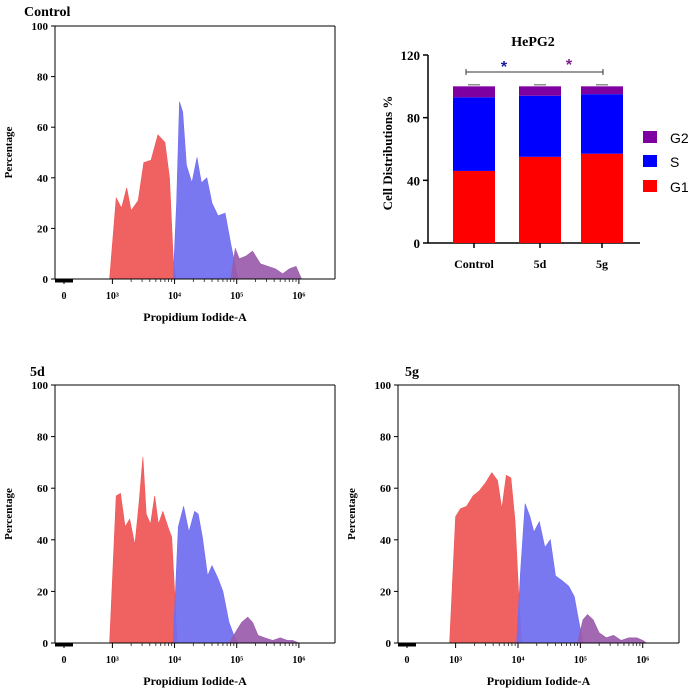 This screenshot has width=695, height=691. Describe the element at coordinates (389, 644) in the screenshot. I see `y-tick-label-5g: 0` at that location.